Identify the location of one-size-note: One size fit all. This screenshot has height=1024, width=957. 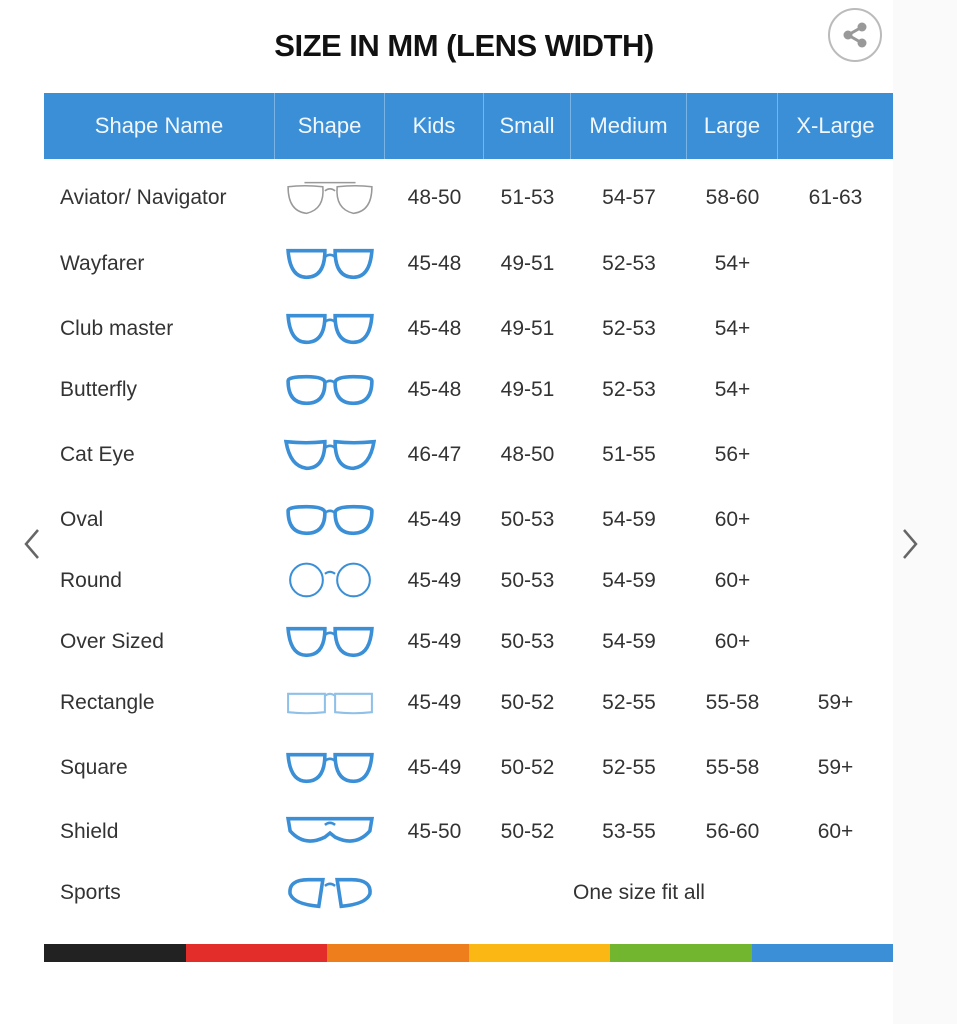
(639, 892).